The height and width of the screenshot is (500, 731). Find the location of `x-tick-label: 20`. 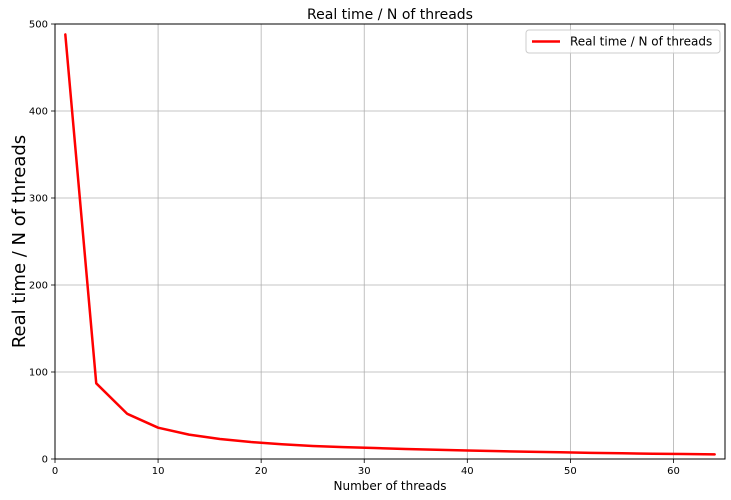

x-tick-label: 20 is located at coordinates (261, 471).